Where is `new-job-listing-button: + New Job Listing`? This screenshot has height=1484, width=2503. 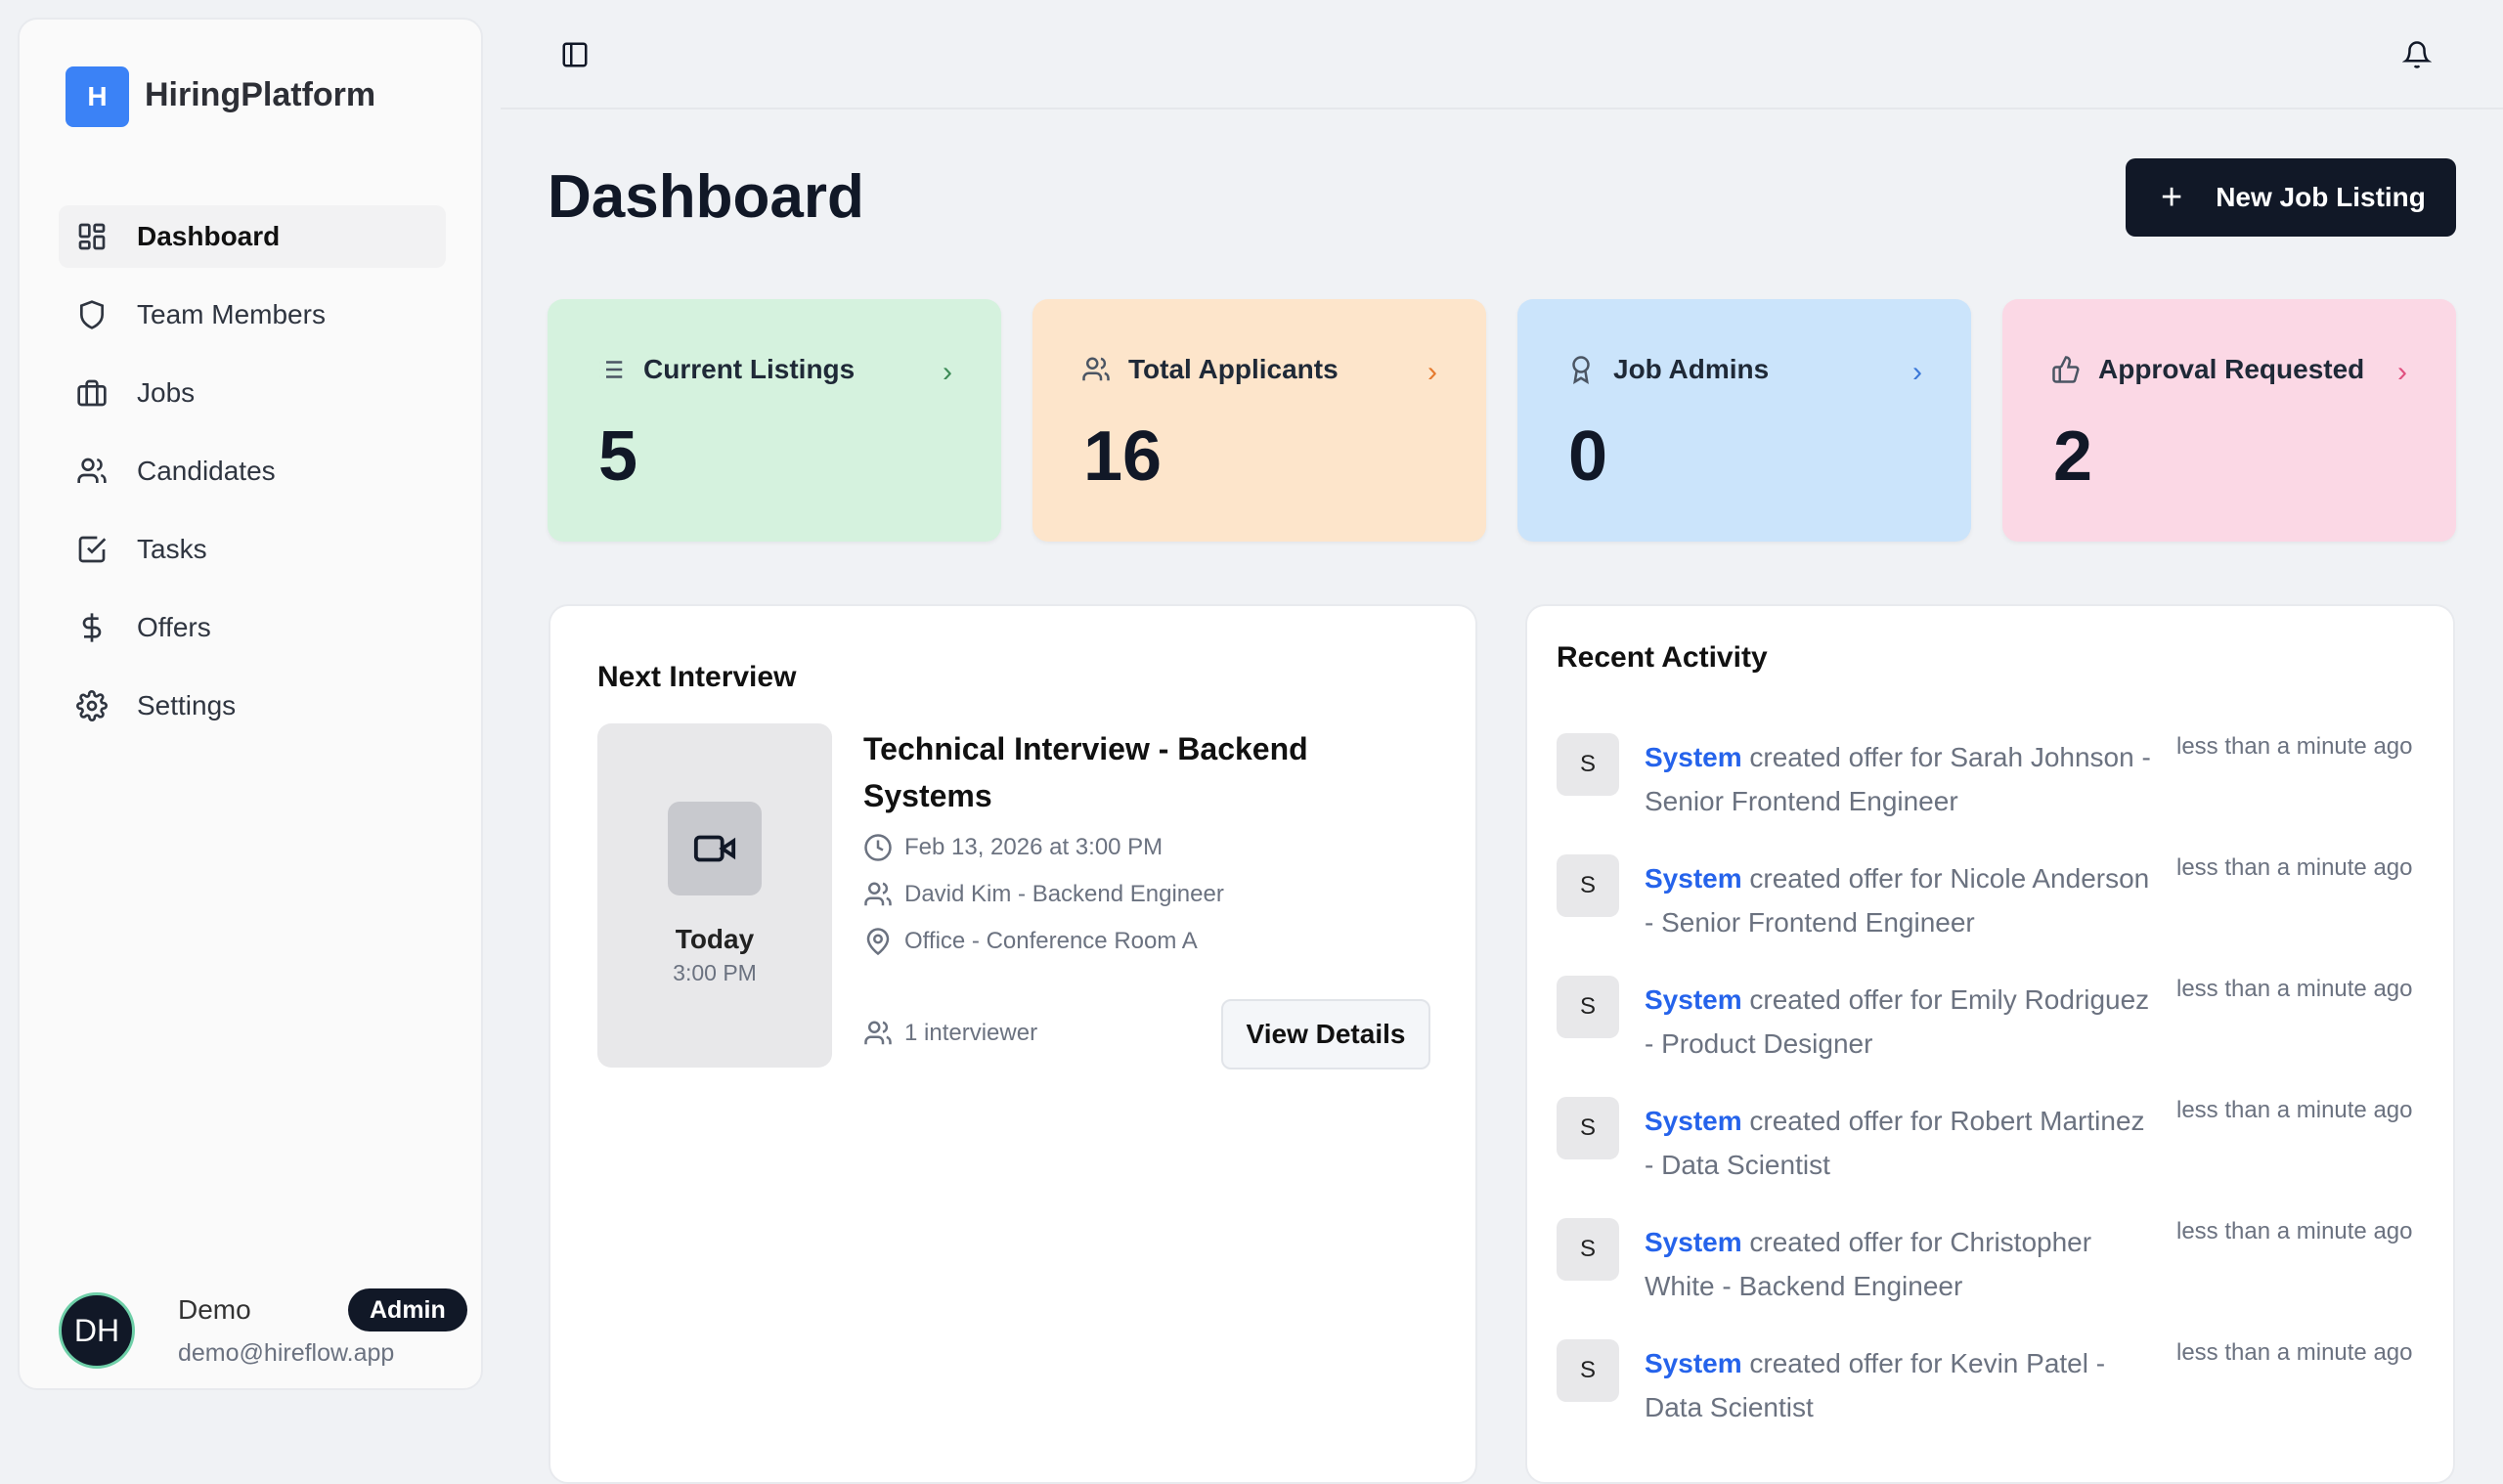 new-job-listing-button: + New Job Listing is located at coordinates (2291, 197).